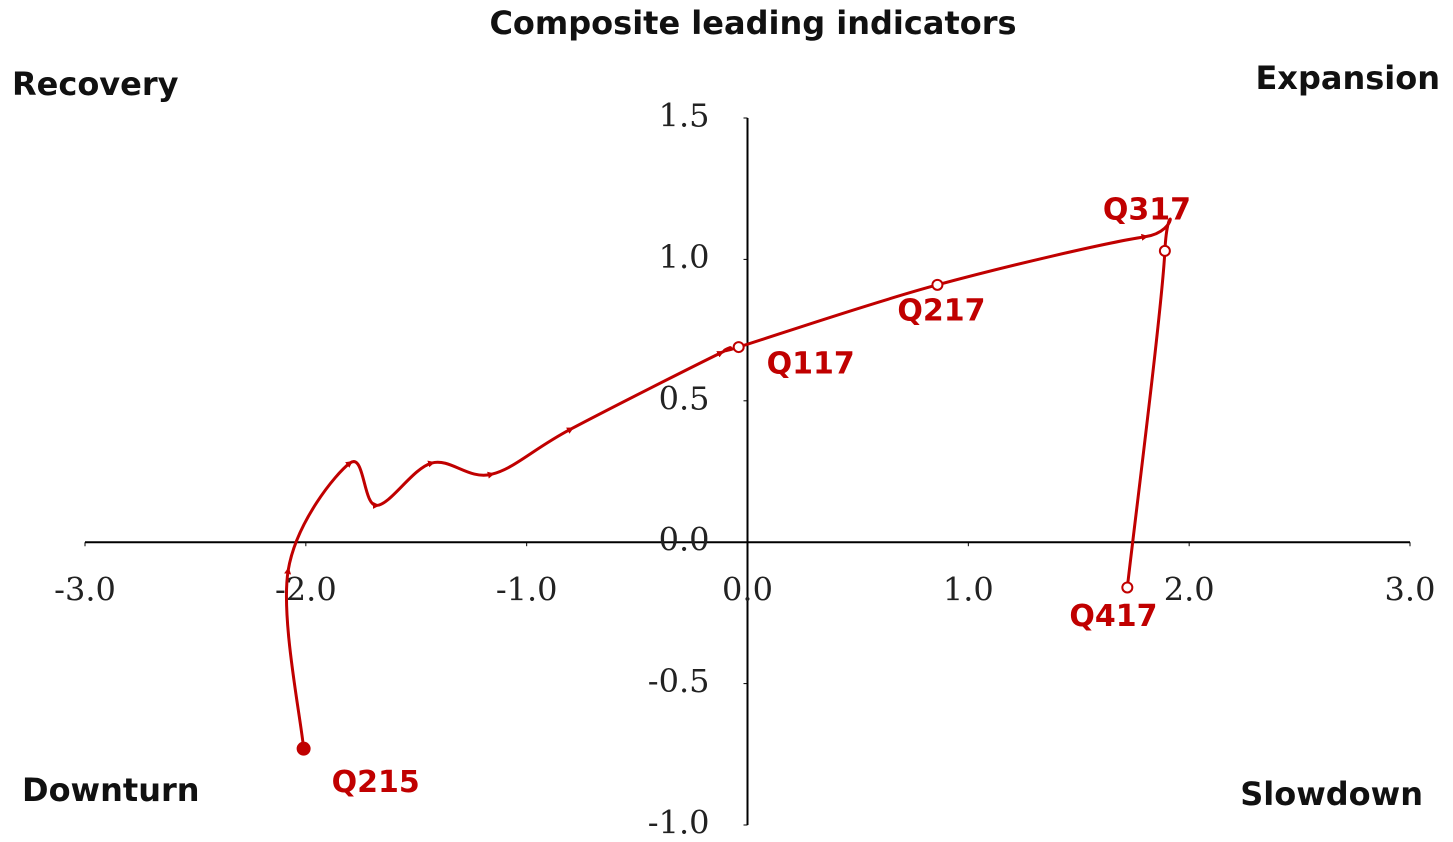 The height and width of the screenshot is (842, 1453). Describe the element at coordinates (1347, 78) in the screenshot. I see `quadrant-label: Expansion` at that location.